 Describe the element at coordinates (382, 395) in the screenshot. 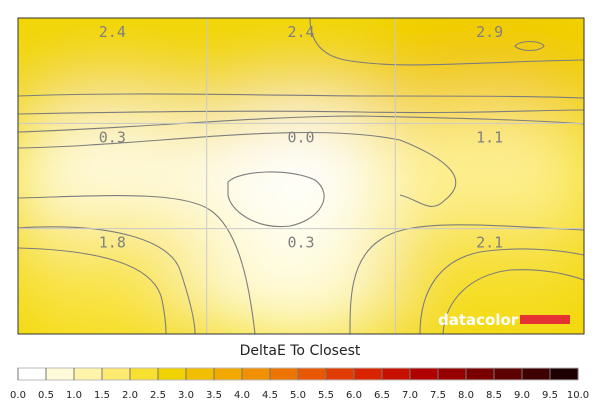

I see `colorbar-tick-label: 6.5` at that location.